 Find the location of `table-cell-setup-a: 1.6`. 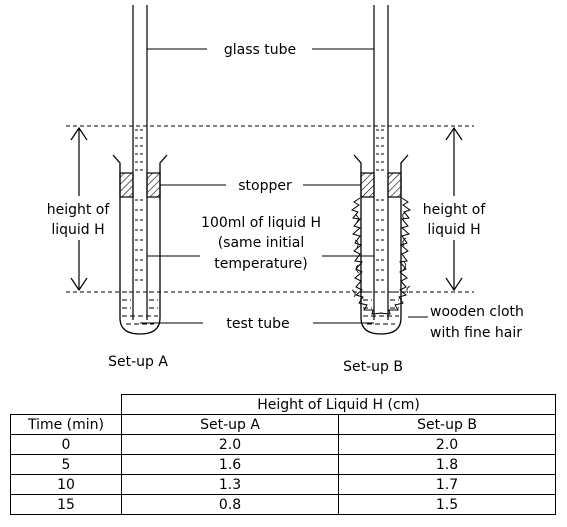

table-cell-setup-a: 1.6 is located at coordinates (230, 464).